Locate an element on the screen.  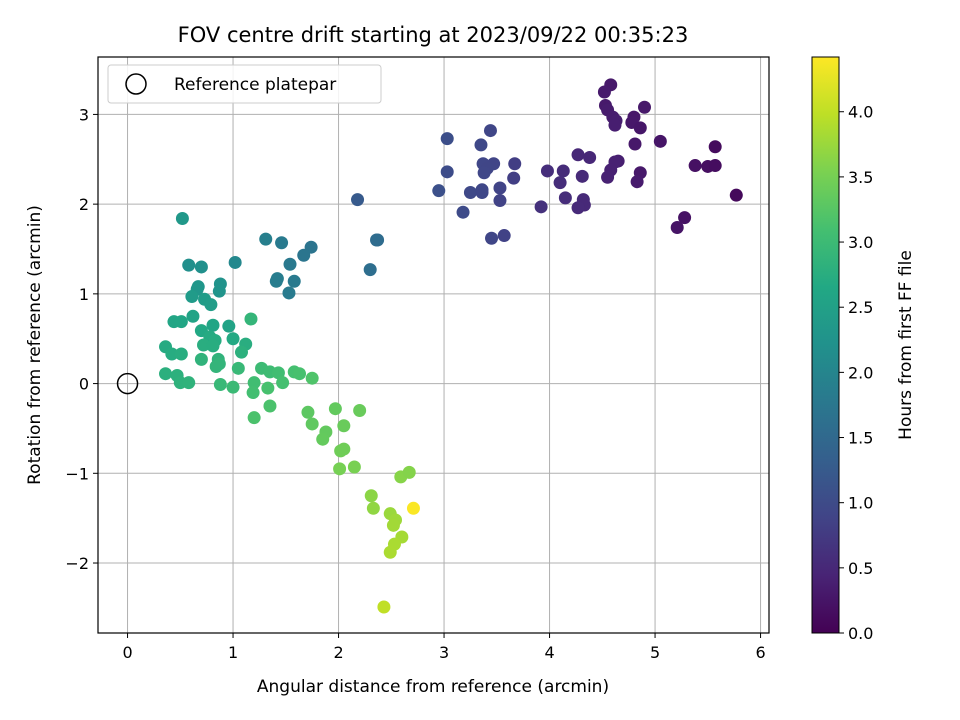
legend-marker-icon is located at coordinates (136, 84).